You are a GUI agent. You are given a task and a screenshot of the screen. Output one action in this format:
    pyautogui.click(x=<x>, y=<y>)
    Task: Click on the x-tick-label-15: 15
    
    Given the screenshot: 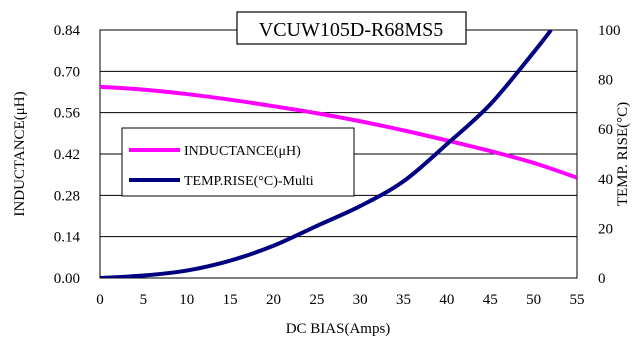 What is the action you would take?
    pyautogui.click(x=230, y=300)
    